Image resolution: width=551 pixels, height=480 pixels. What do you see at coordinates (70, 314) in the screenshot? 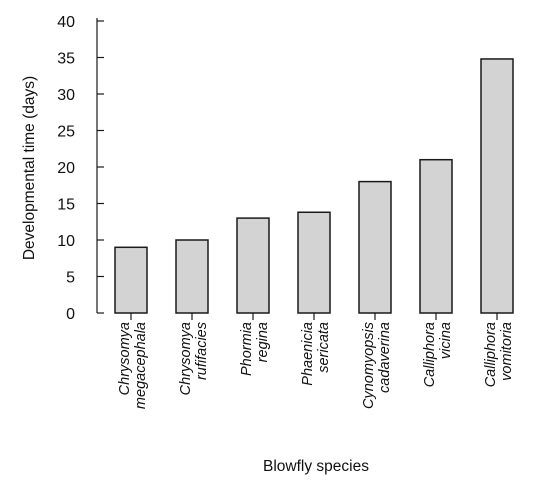
I see `y-tick-label: 0` at bounding box center [70, 314].